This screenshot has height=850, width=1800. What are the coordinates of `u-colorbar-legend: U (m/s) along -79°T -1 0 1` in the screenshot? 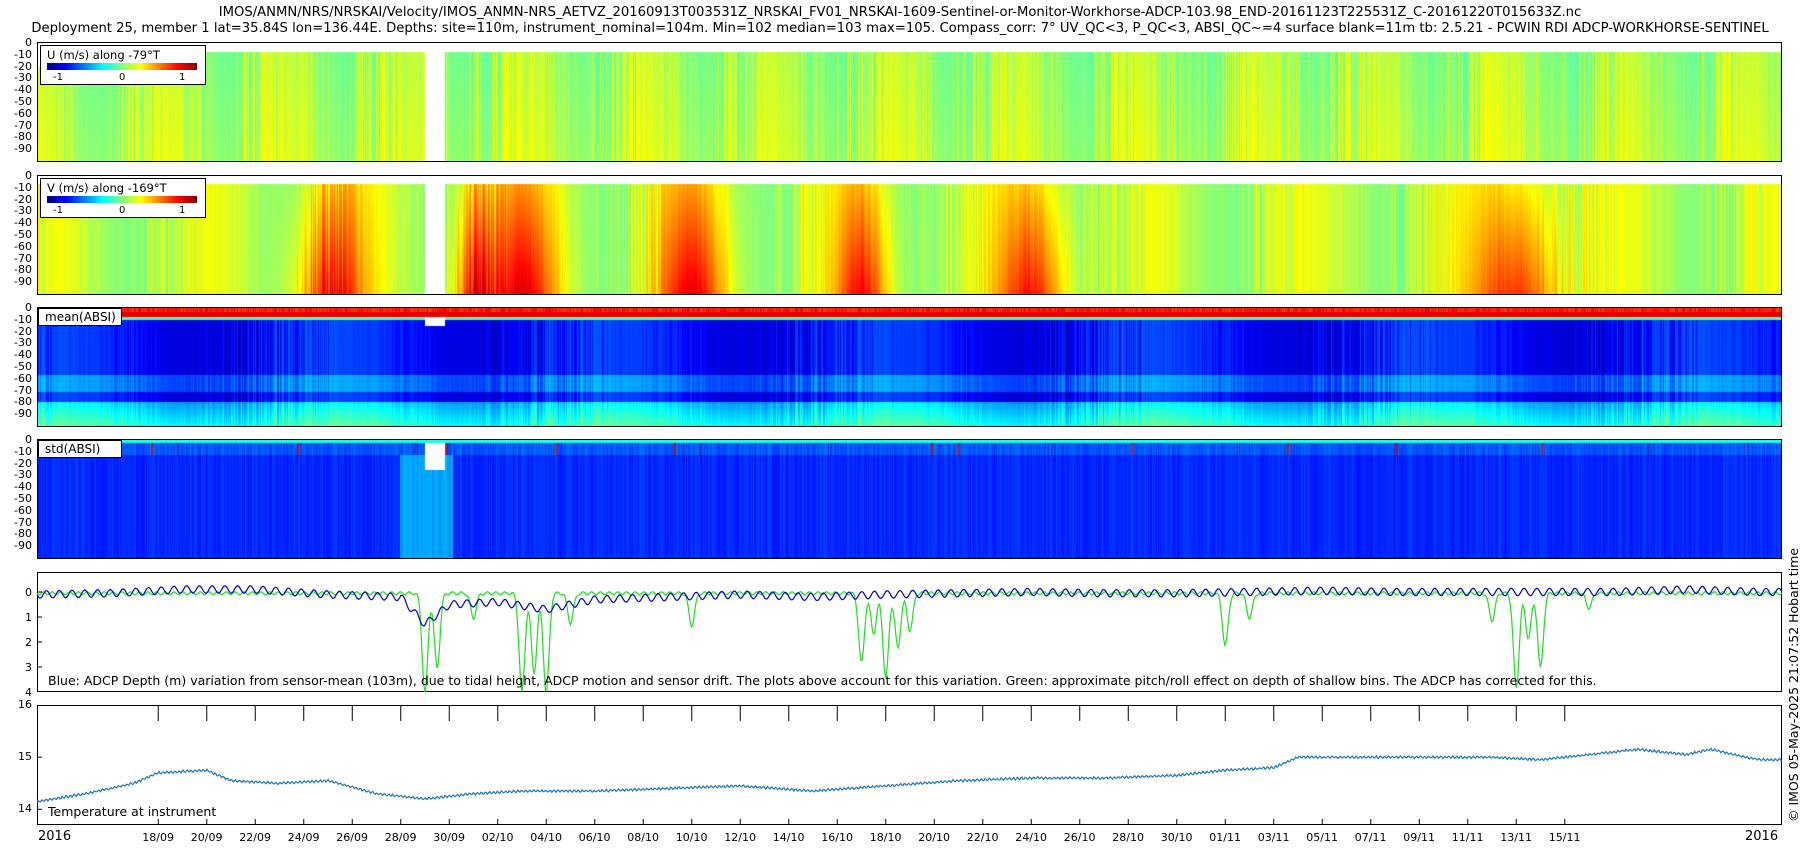 It's located at (123, 65).